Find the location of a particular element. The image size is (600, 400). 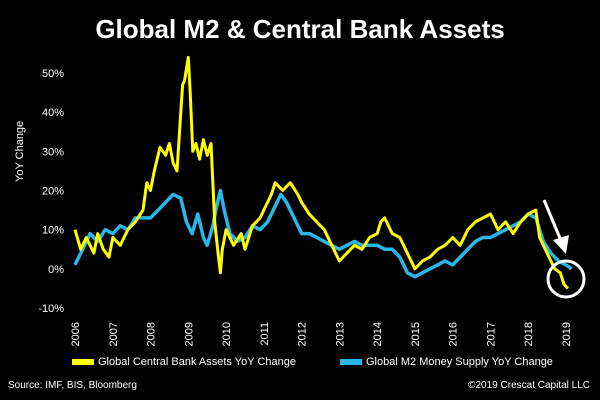

legend-swatch-blue is located at coordinates (351, 362).